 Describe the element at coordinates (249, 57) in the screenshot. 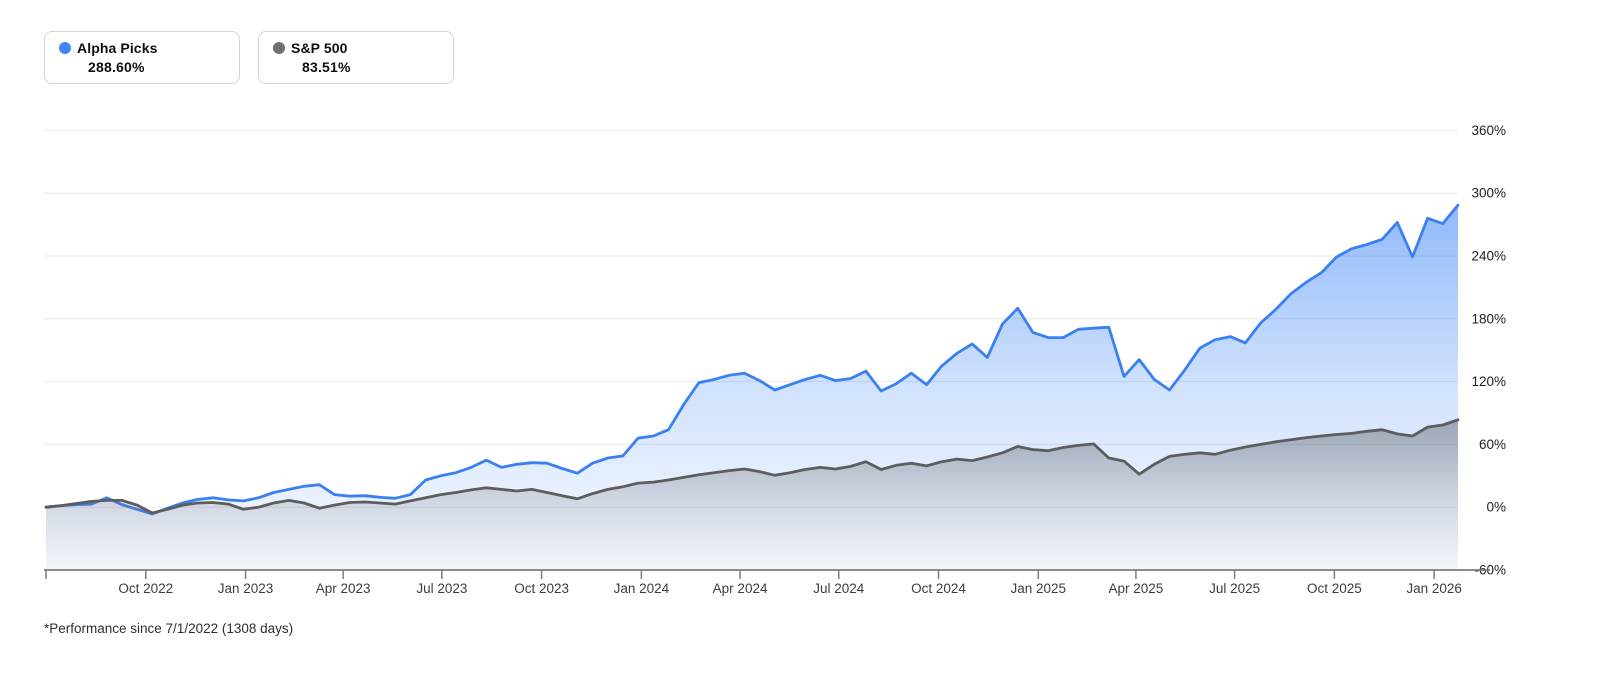

I see `chart-legend: Alpha Picks 288.60% S&P 500 83.51%` at that location.